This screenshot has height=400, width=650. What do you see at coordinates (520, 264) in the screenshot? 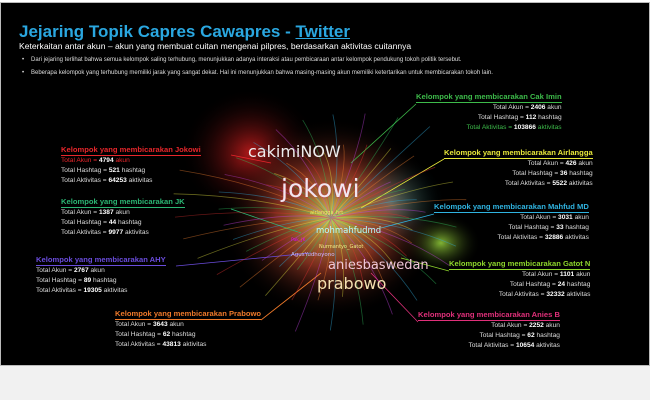
I see `group-title: Kelompok yang membicarakan Gatot N` at bounding box center [520, 264].